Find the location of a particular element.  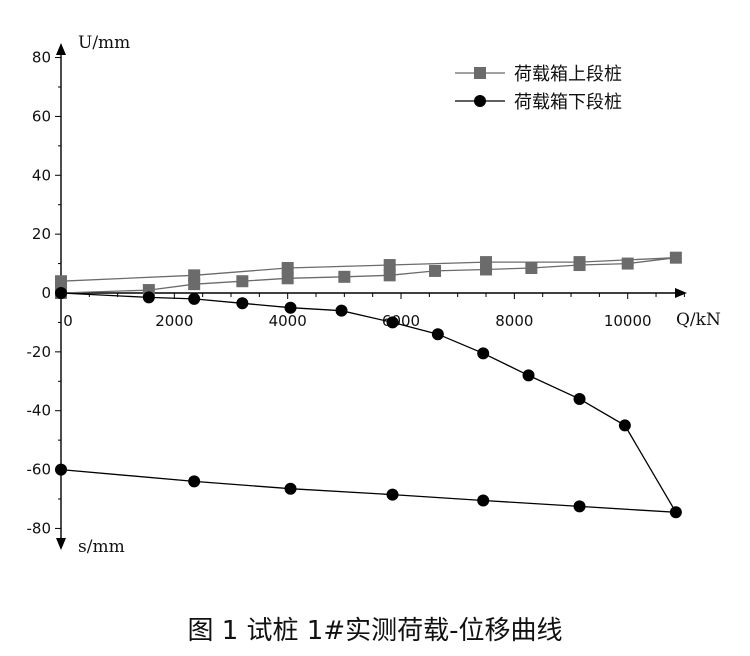

y-tick-label: -20 is located at coordinates (39, 352).